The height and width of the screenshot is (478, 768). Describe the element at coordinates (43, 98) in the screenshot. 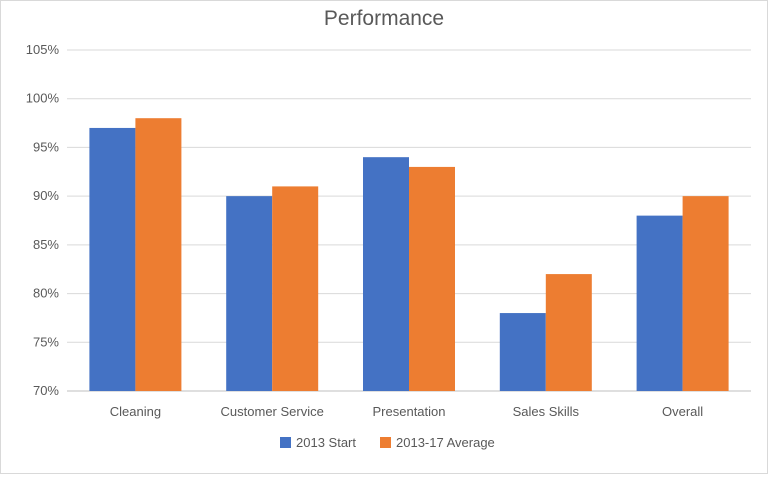

I see `y-tick-label: 100%` at that location.